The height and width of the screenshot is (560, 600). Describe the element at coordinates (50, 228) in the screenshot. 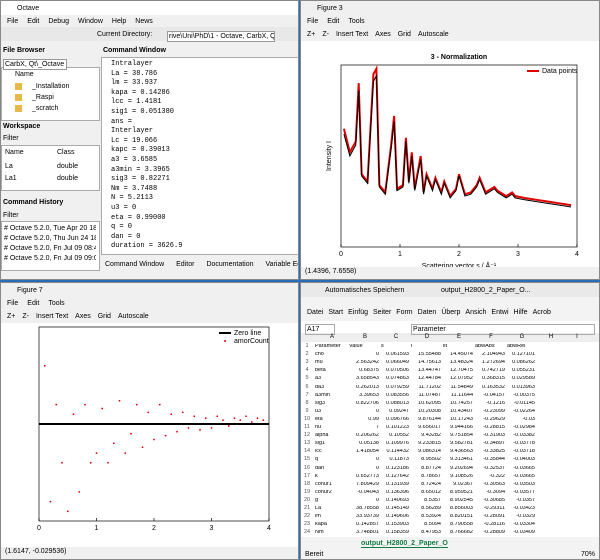

I see `history-entry: # Octave 5.2.0, Tue Apr 20 18:` at that location.